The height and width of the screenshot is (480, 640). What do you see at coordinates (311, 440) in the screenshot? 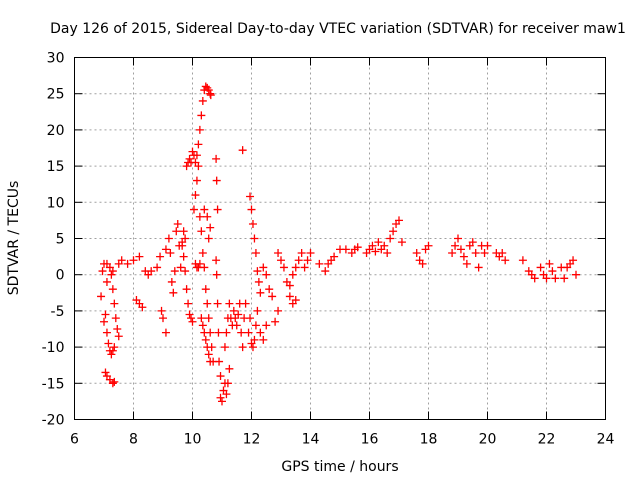
I see `x-tick-label: 14` at bounding box center [311, 440].